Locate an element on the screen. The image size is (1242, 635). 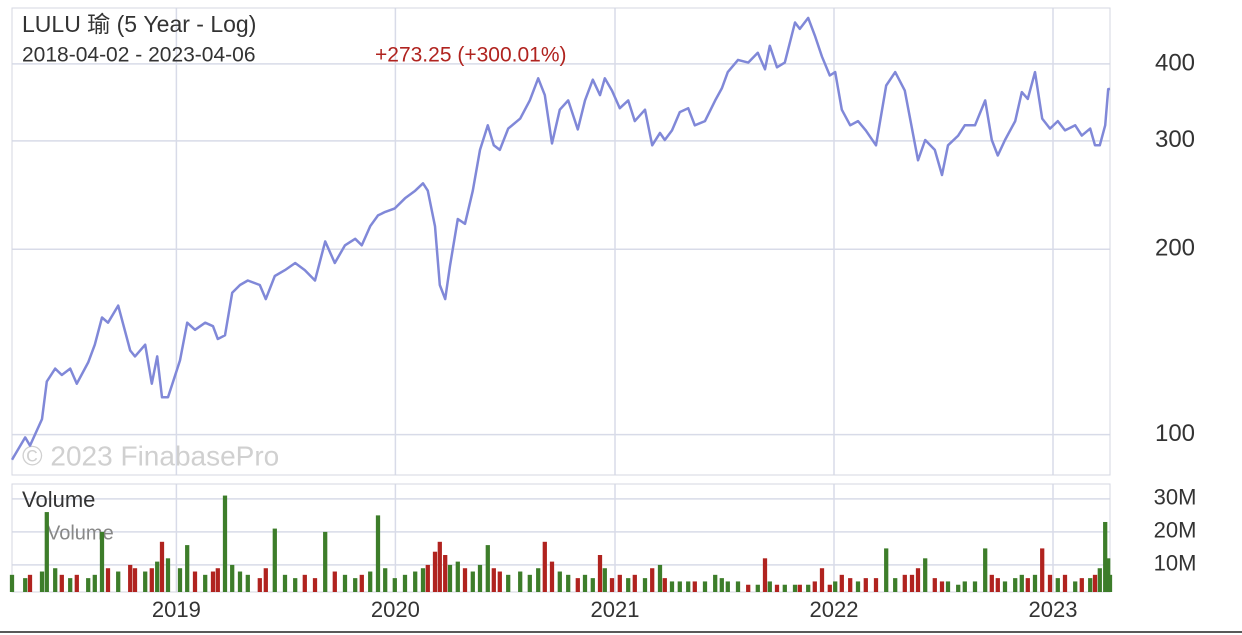
x-tick-label: 2019 is located at coordinates (176, 609).